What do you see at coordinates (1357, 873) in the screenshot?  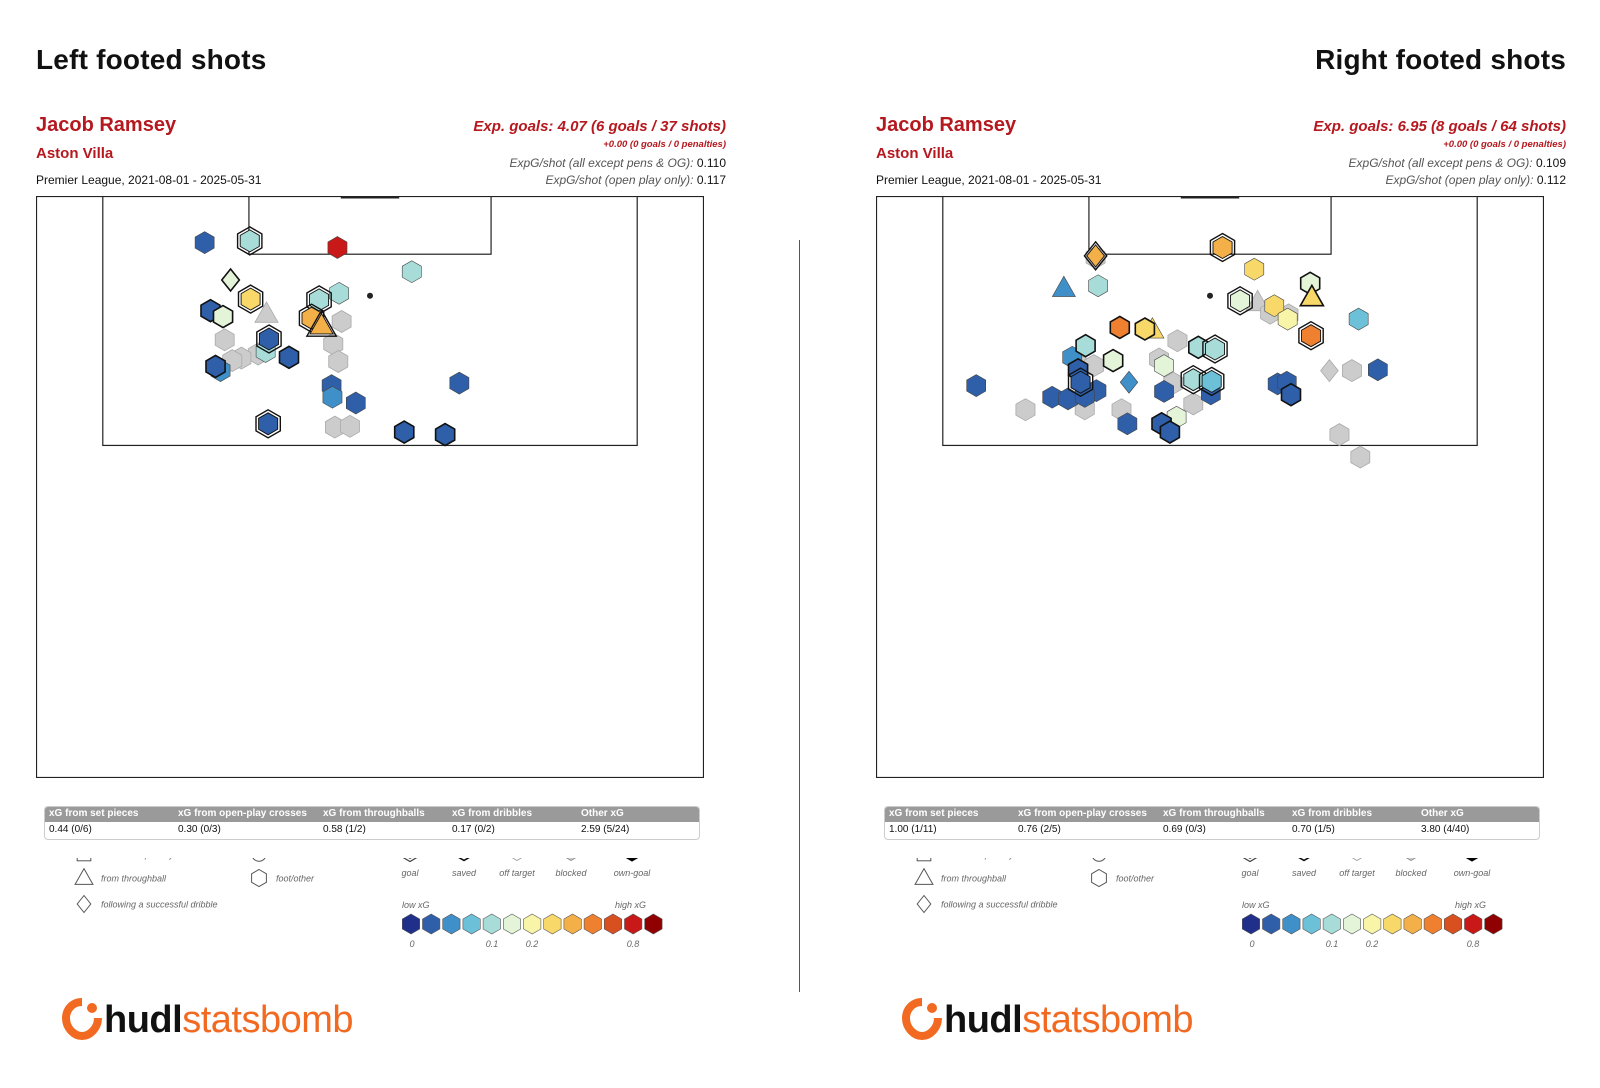 I see `legend-outcome-label: off target` at bounding box center [1357, 873].